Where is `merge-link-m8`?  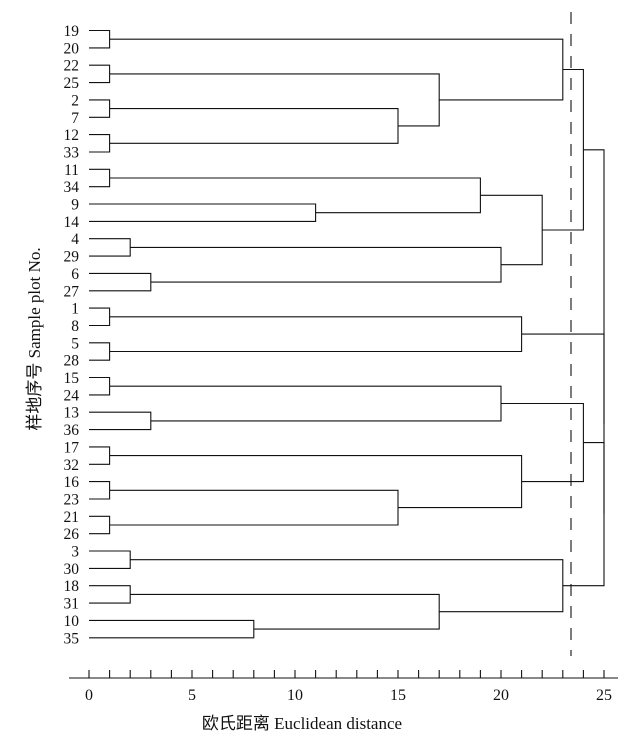
merge-link-m8 is located at coordinates (100, 178).